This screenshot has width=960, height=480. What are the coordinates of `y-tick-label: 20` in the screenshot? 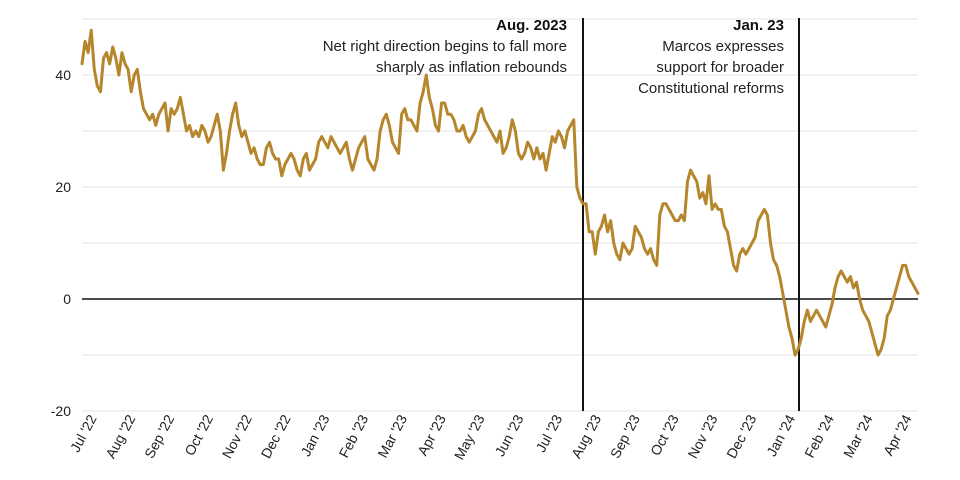 It's located at (63, 187).